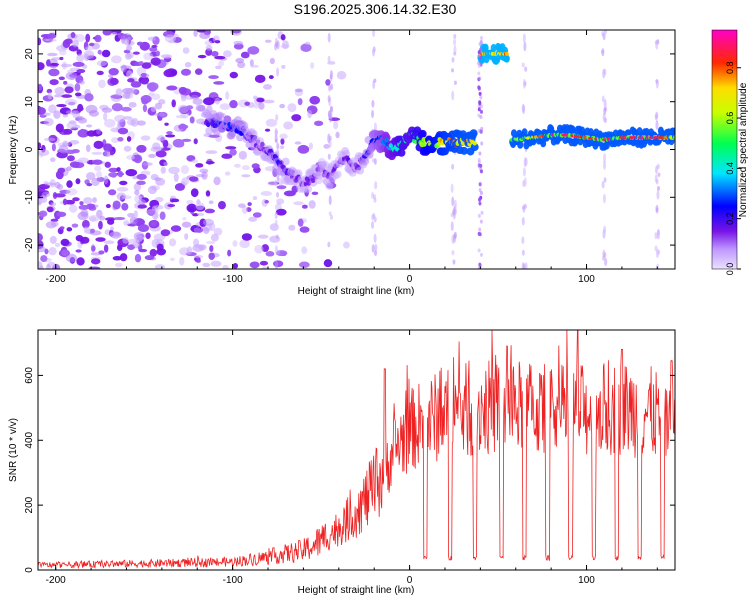 Image resolution: width=750 pixels, height=600 pixels. I want to click on colorbar-gradient, so click(724, 149).